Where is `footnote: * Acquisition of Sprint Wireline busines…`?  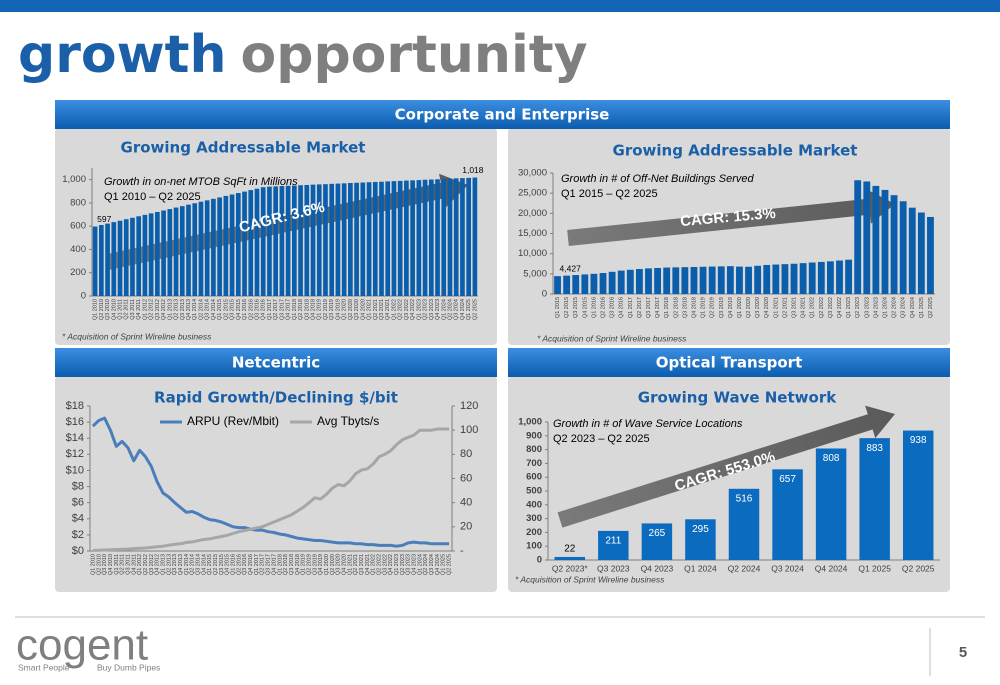
footnote: * Acquisition of Sprint Wireline busines… is located at coordinates (590, 579).